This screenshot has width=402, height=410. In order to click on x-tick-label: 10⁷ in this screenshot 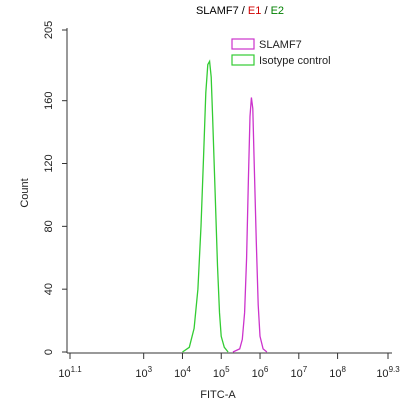, I will do `click(298, 372)`.